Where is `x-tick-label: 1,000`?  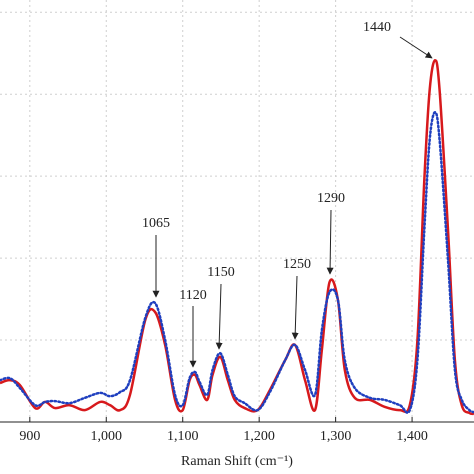
x-tick-label: 1,000 is located at coordinates (107, 436).